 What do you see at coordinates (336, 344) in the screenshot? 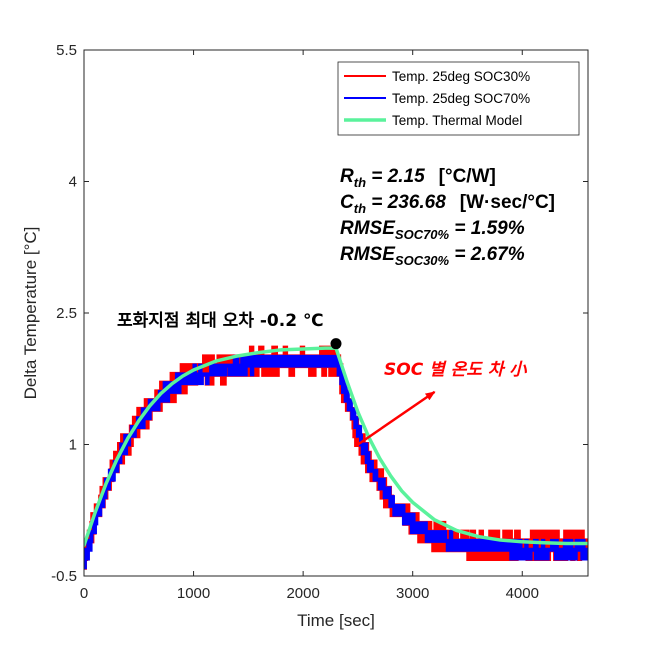
I see `saturation-point-marker` at bounding box center [336, 344].